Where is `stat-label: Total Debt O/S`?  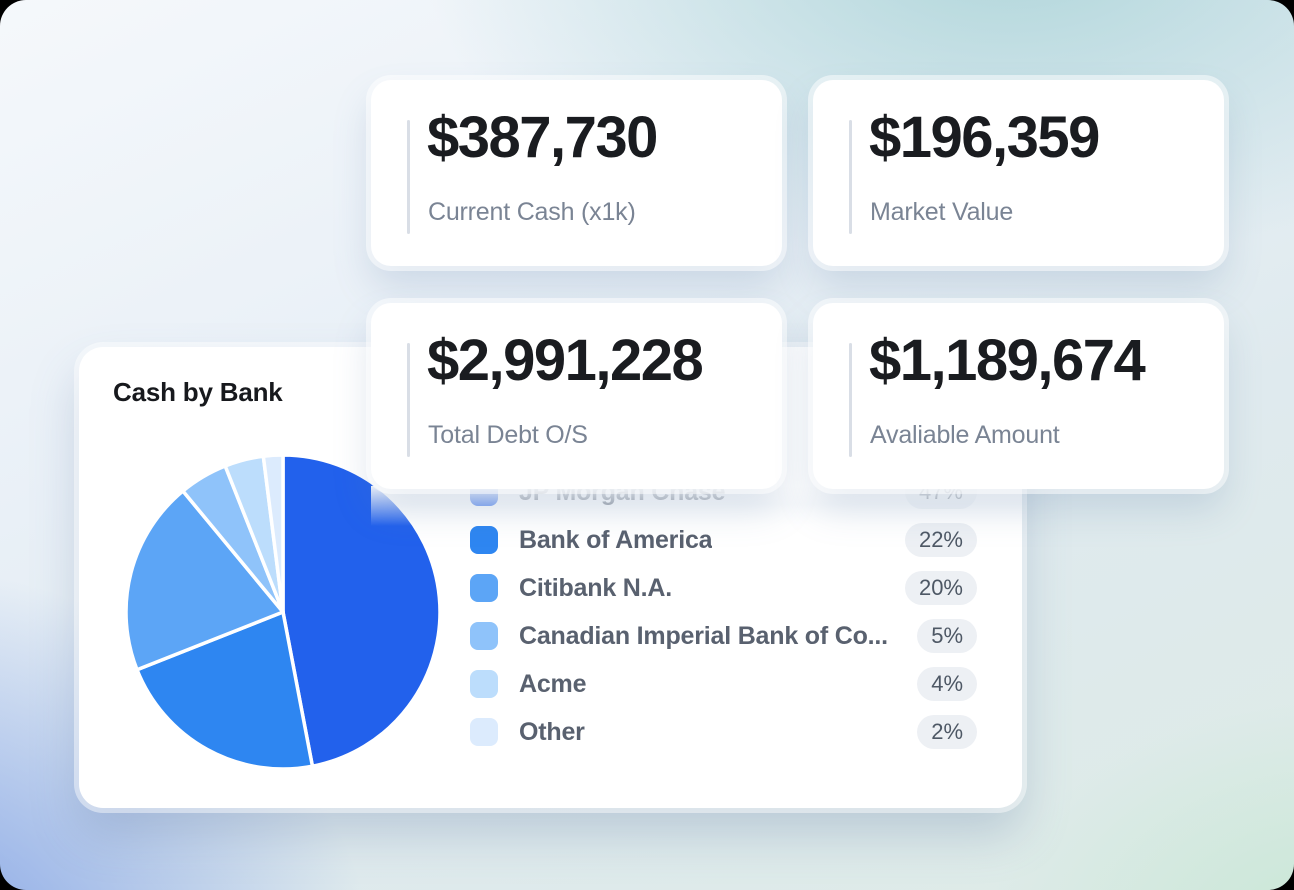 stat-label: Total Debt O/S is located at coordinates (508, 435).